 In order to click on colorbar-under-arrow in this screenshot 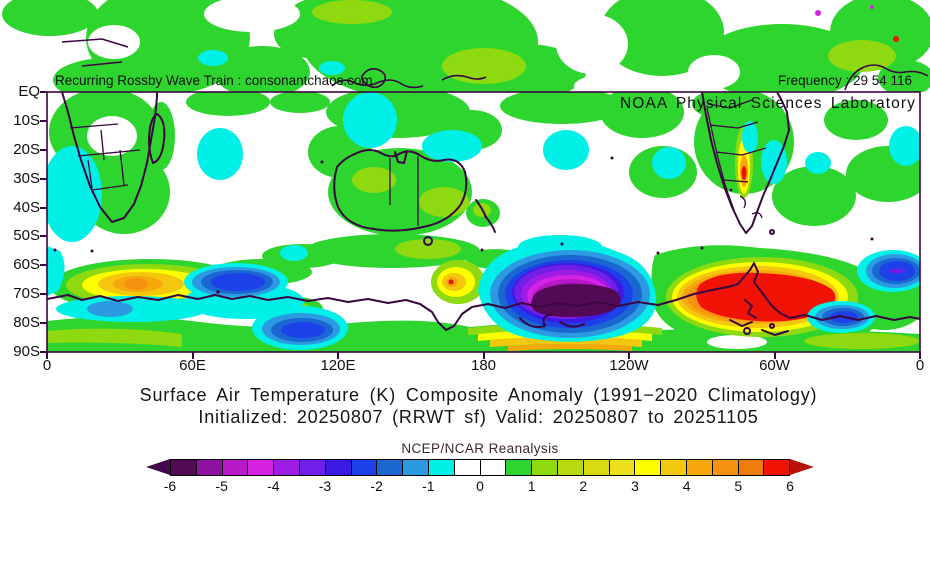, I will do `click(158, 467)`.